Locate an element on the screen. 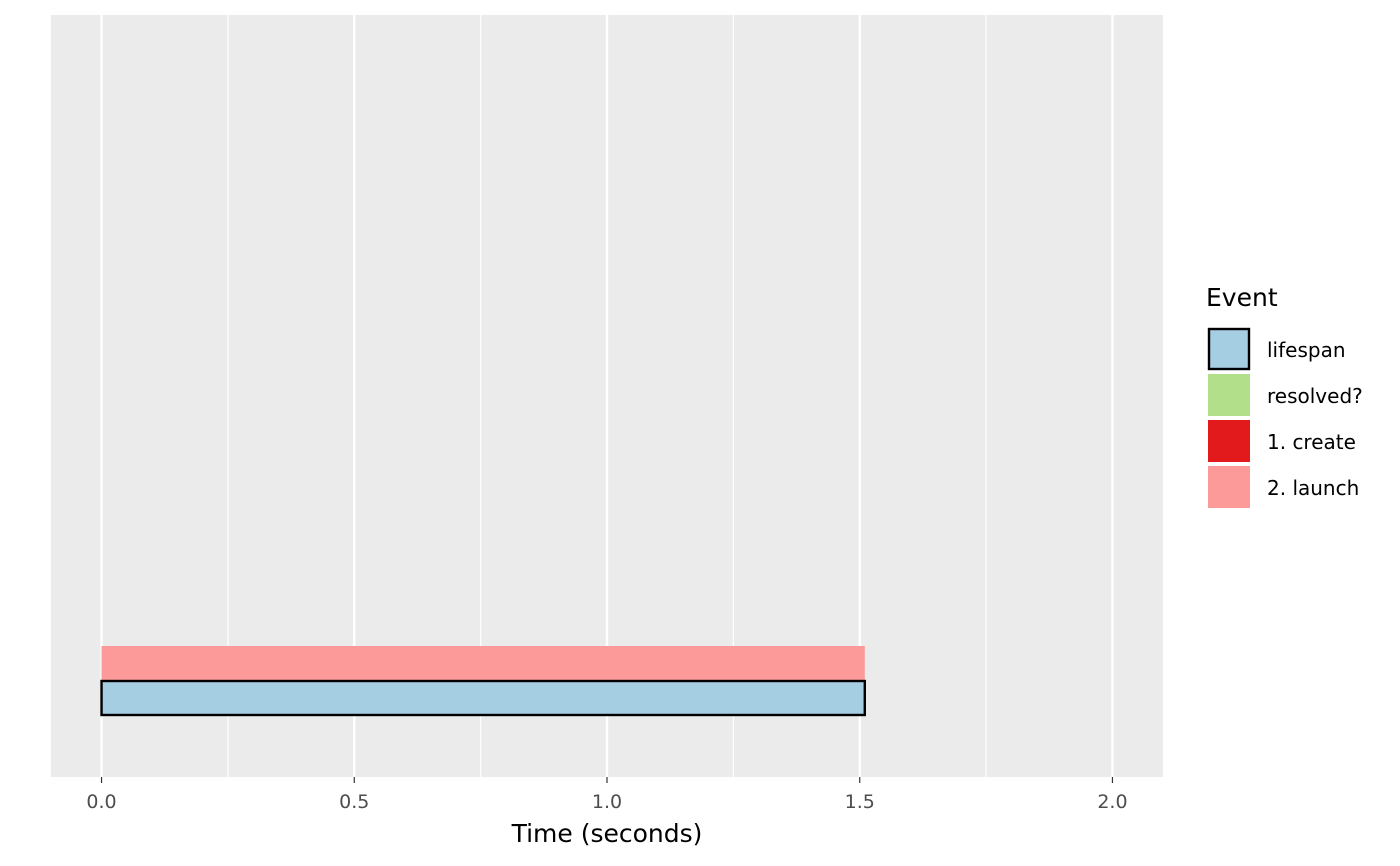  x-tick-label: 0.0 is located at coordinates (101, 802).